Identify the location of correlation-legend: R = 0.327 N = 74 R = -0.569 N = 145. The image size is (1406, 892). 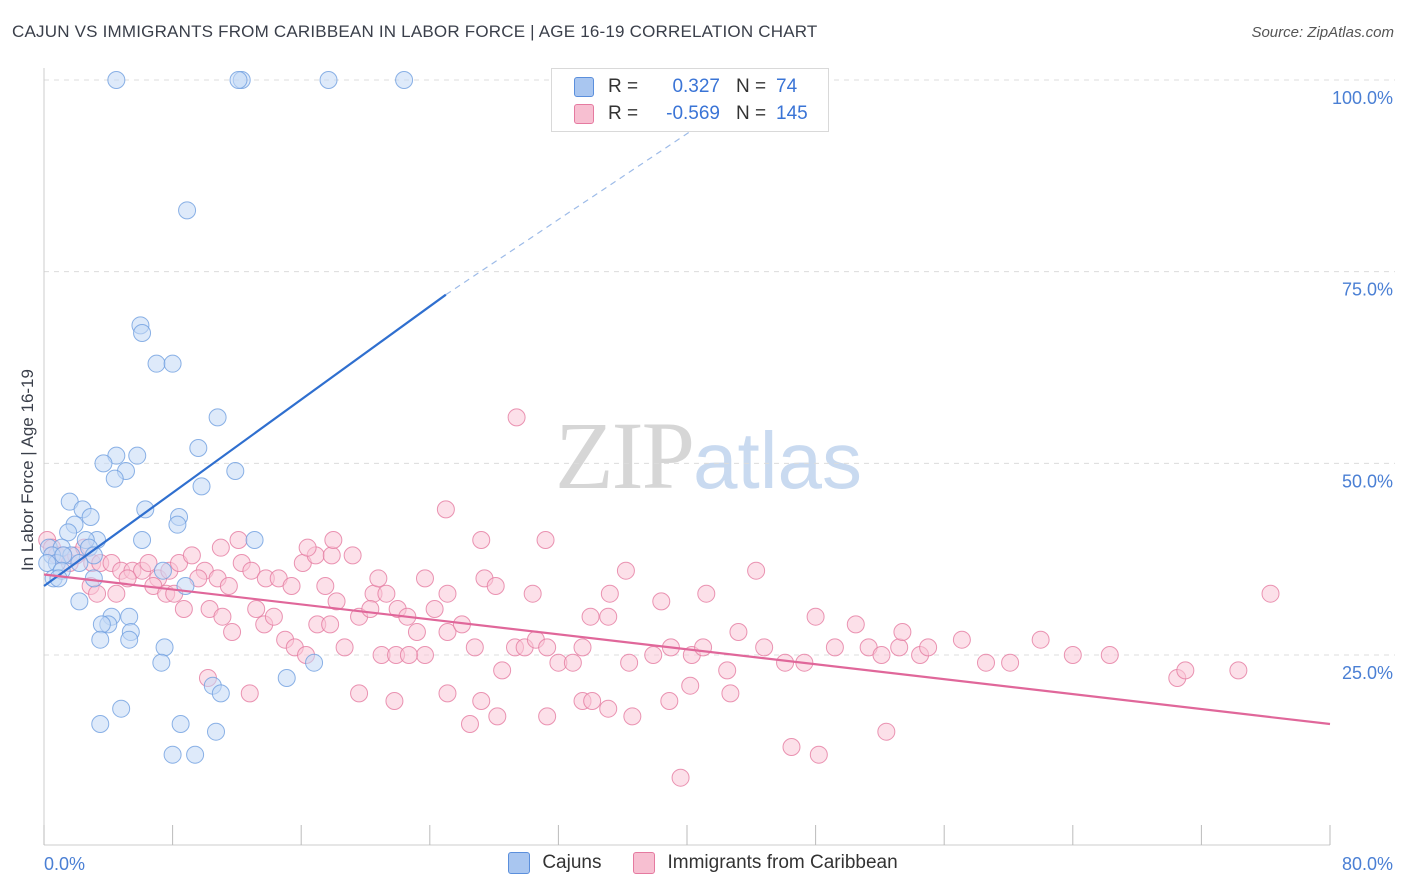
(690, 100).